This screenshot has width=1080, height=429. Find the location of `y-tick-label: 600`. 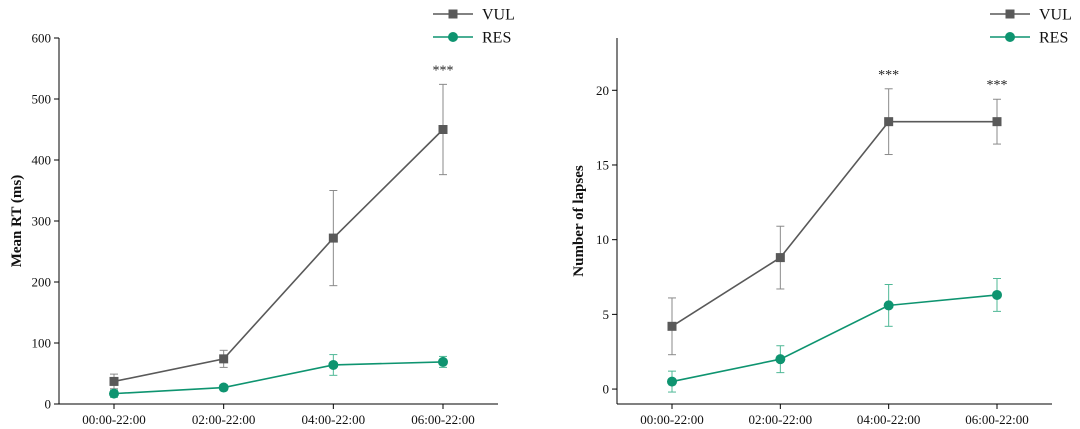

y-tick-label: 600 is located at coordinates (42, 38).